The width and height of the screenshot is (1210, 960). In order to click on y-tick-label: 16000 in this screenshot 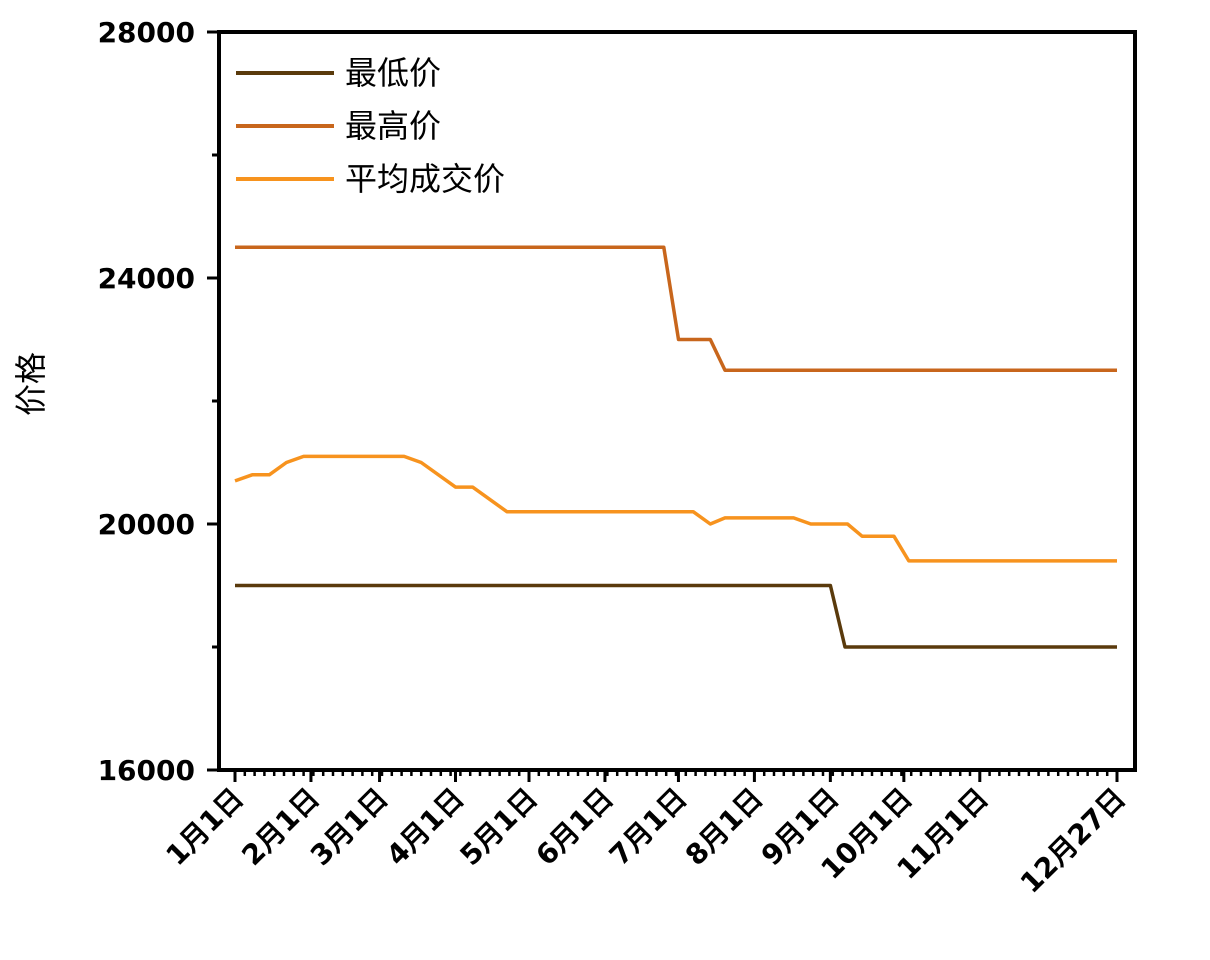, I will do `click(146, 770)`.